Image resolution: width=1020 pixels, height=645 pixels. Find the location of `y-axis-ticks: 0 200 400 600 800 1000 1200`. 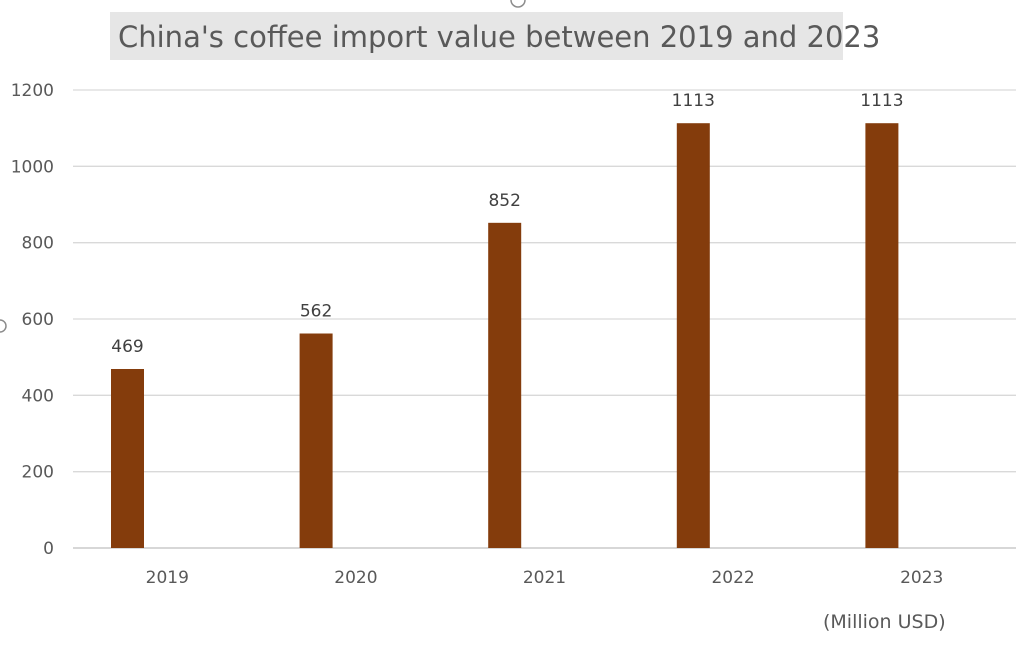

y-axis-ticks: 0 200 400 600 800 1000 1200 is located at coordinates (32, 320).